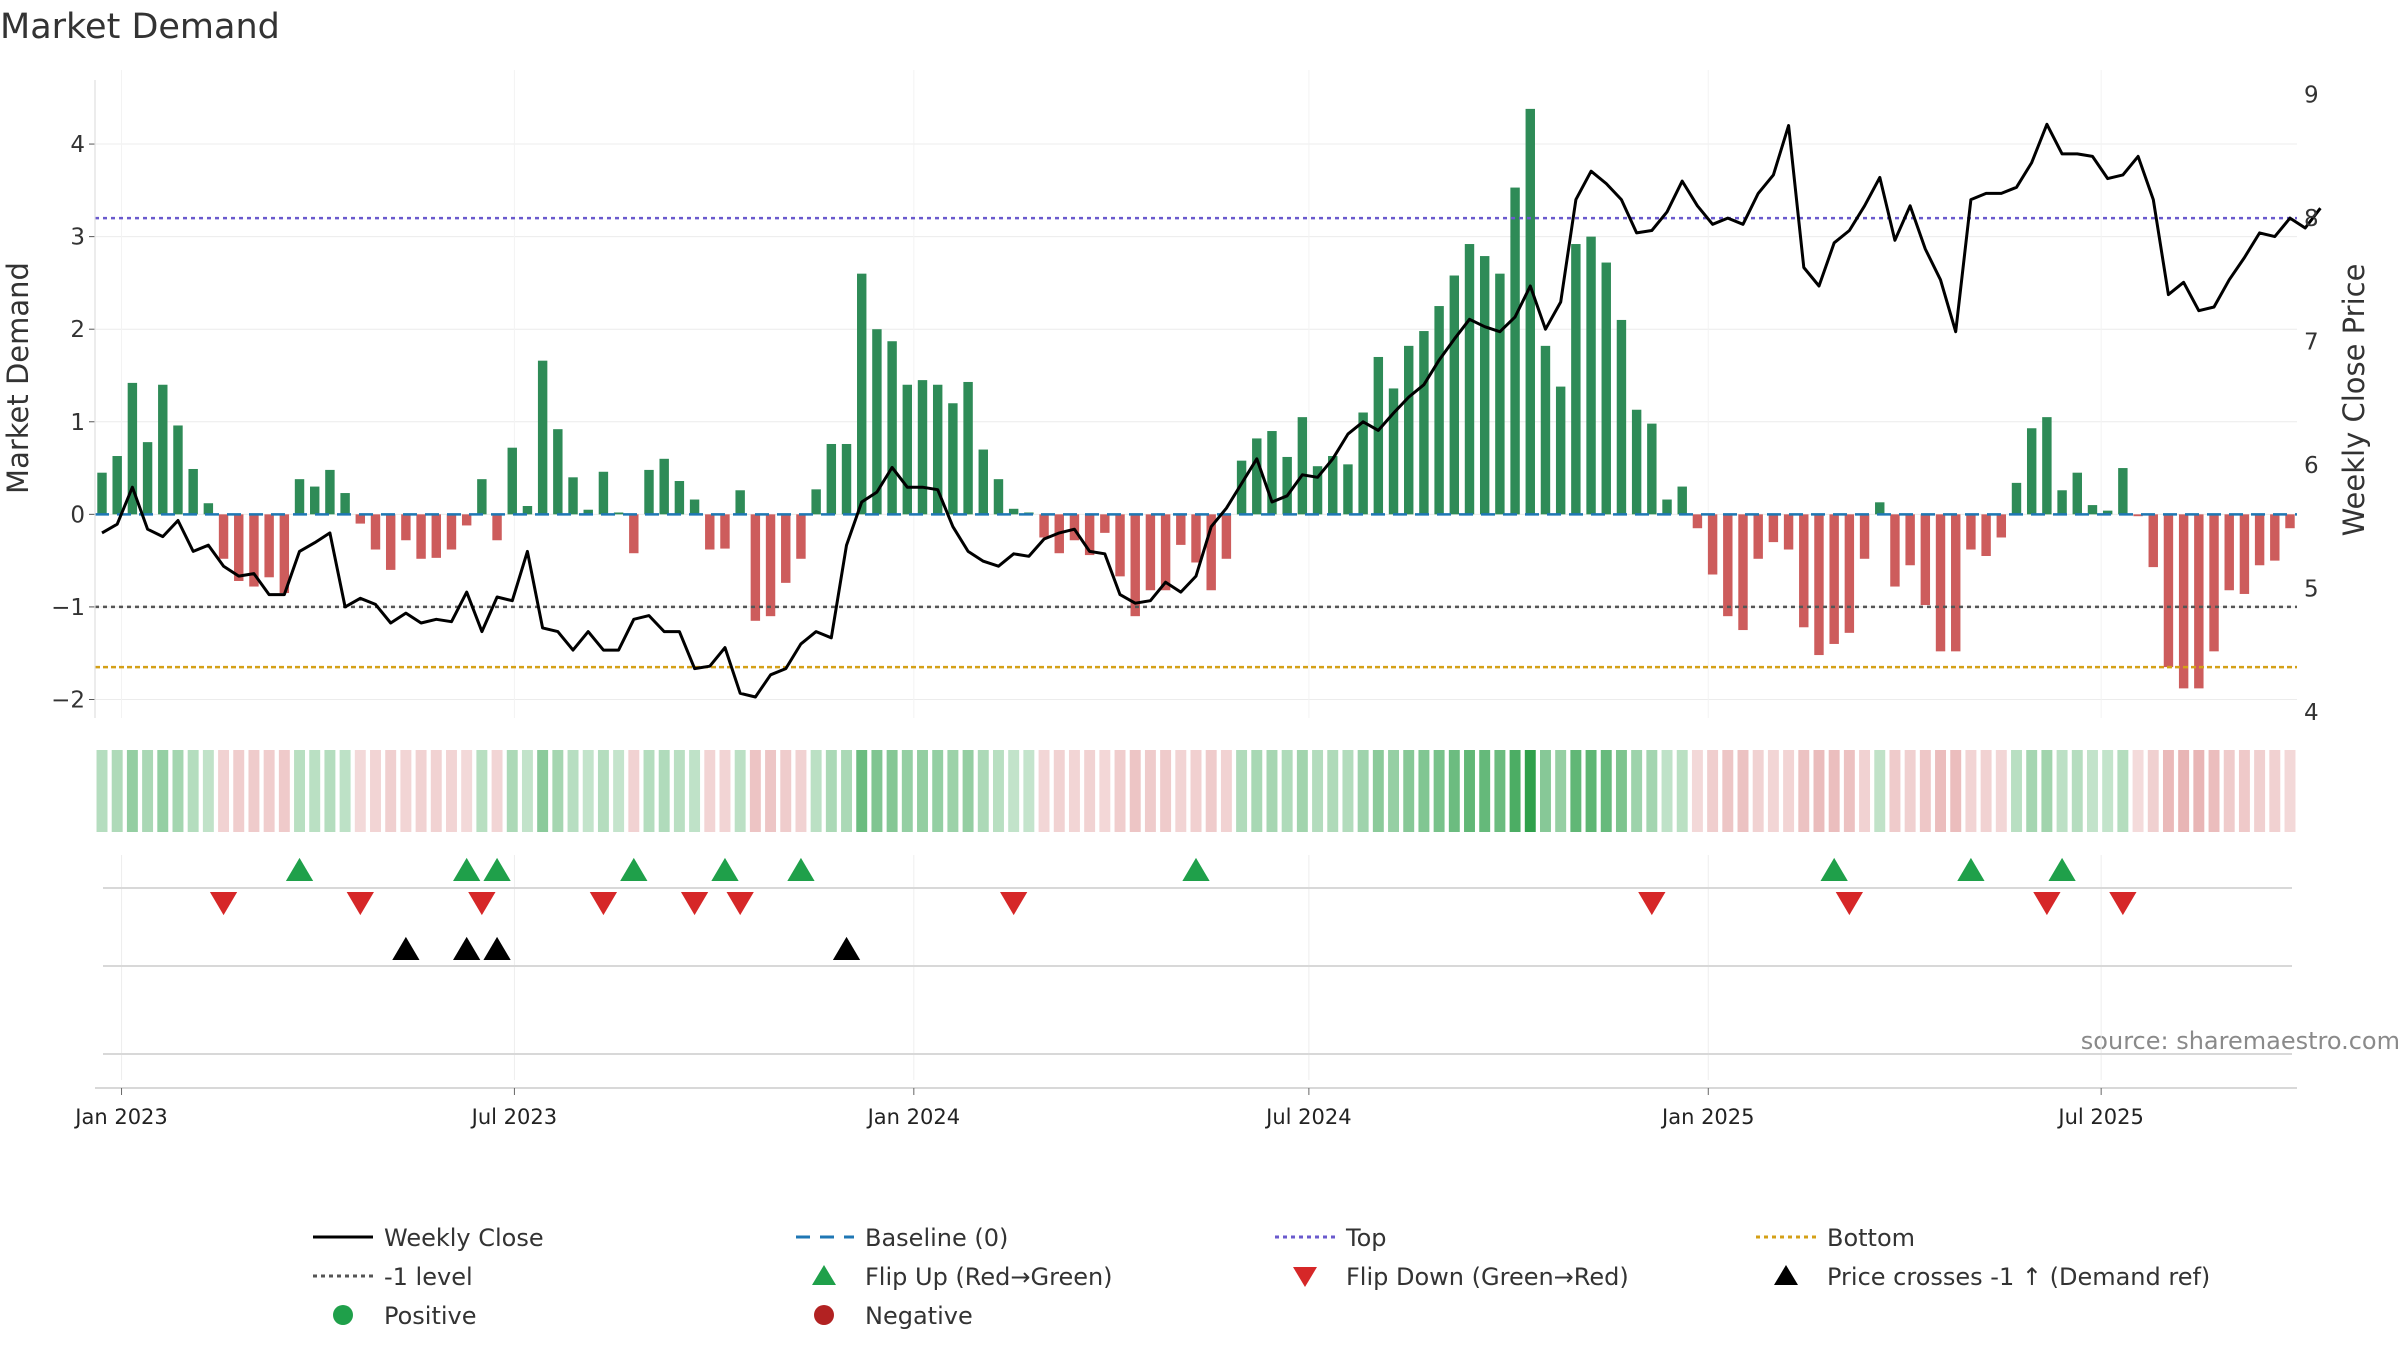 This screenshot has width=2400, height=1350. Describe the element at coordinates (1786, 1275) in the screenshot. I see `legend-swatch-triangle-up` at that location.